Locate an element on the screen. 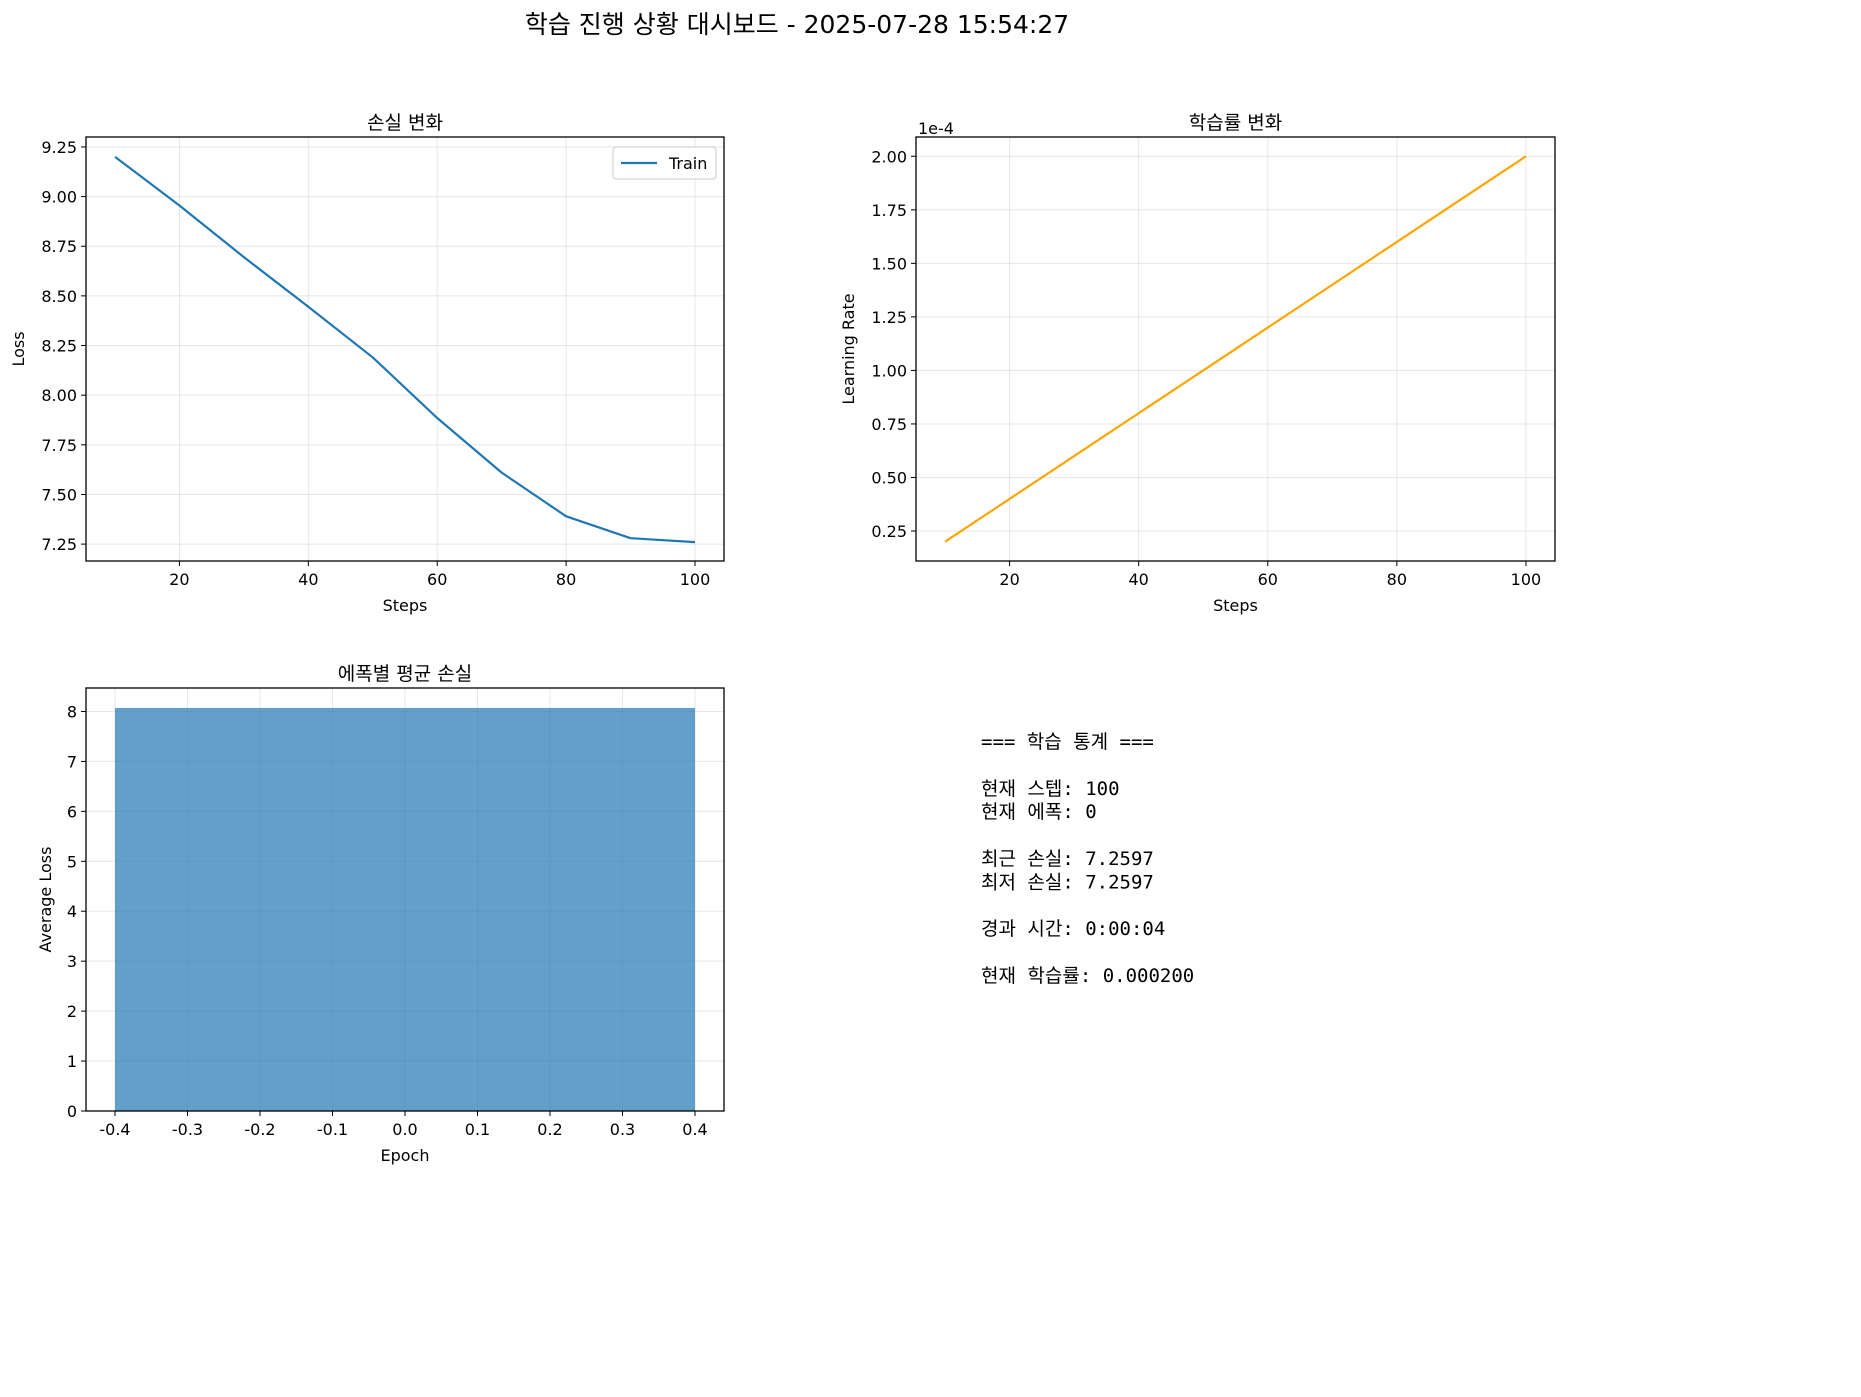 This screenshot has width=1861, height=1397. y-tick-label: 1.25 is located at coordinates (889, 317).